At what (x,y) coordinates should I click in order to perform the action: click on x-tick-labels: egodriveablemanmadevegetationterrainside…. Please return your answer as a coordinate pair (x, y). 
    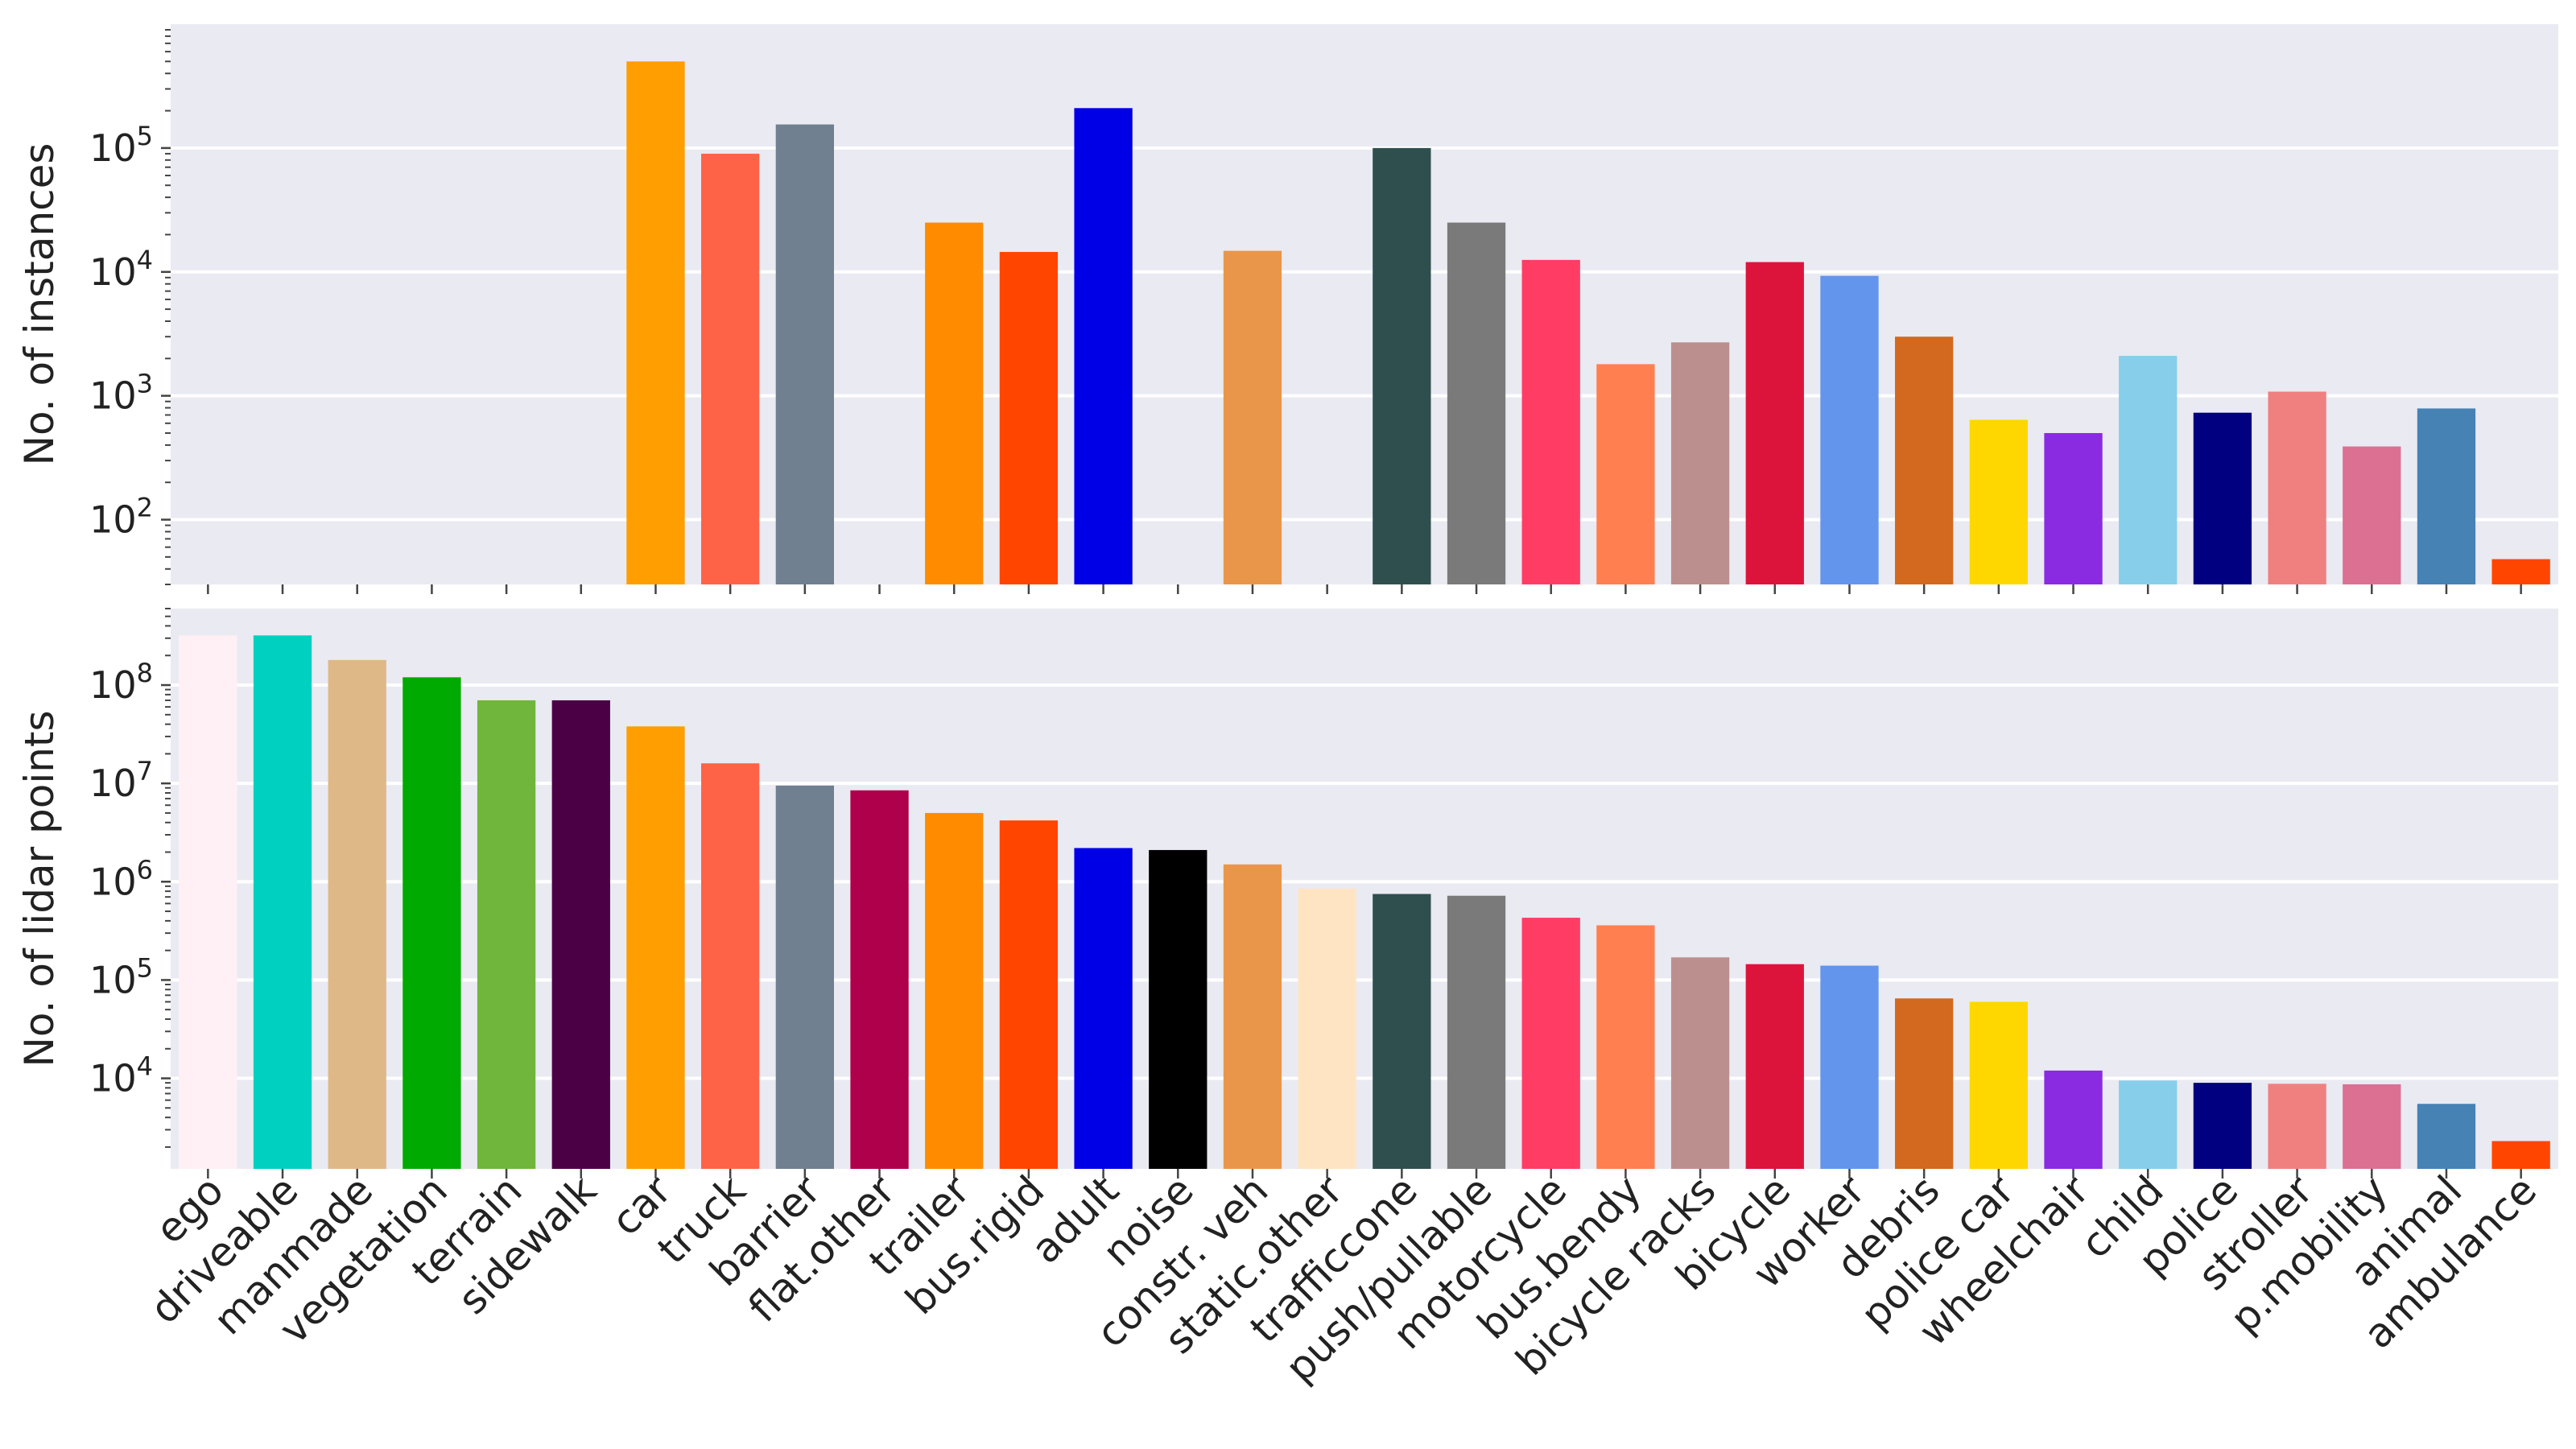
    Looking at the image, I should click on (1343, 1278).